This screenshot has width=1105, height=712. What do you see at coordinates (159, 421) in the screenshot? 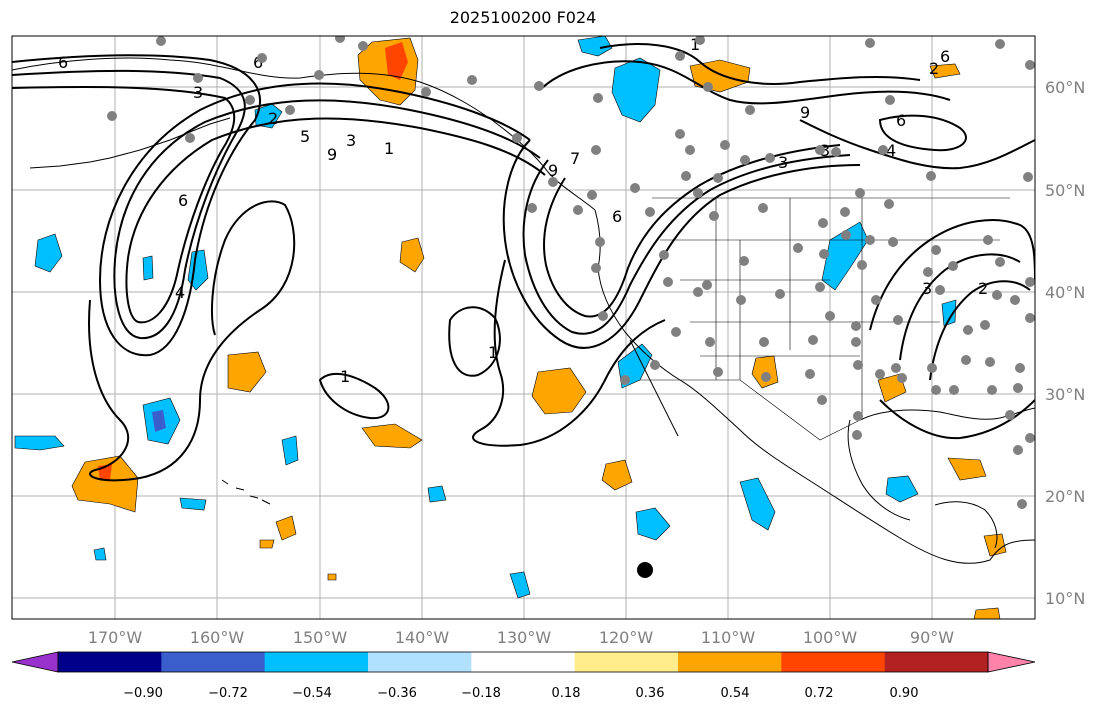
I see `shade-purple-blob` at bounding box center [159, 421].